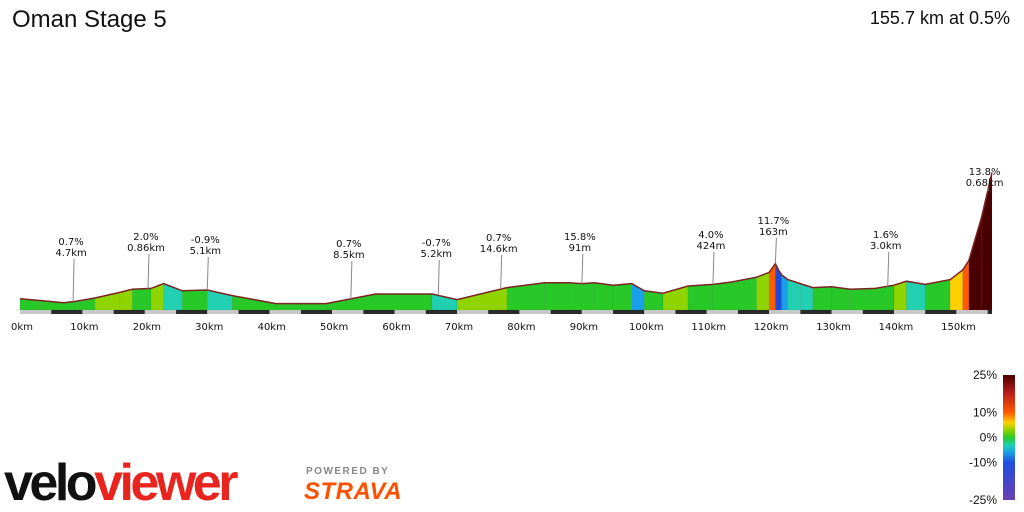  Describe the element at coordinates (771, 327) in the screenshot. I see `x-tick-label: 120km` at that location.